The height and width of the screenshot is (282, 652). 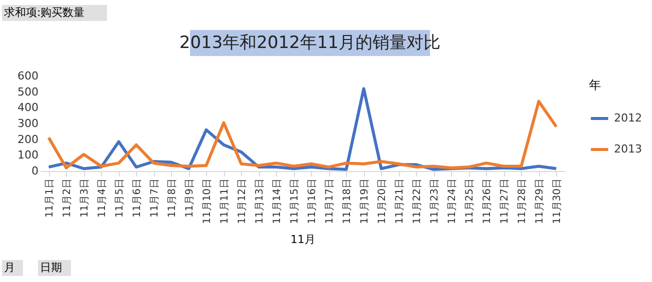 I want to click on x-tick-label: 11月17日, so click(x=330, y=201).